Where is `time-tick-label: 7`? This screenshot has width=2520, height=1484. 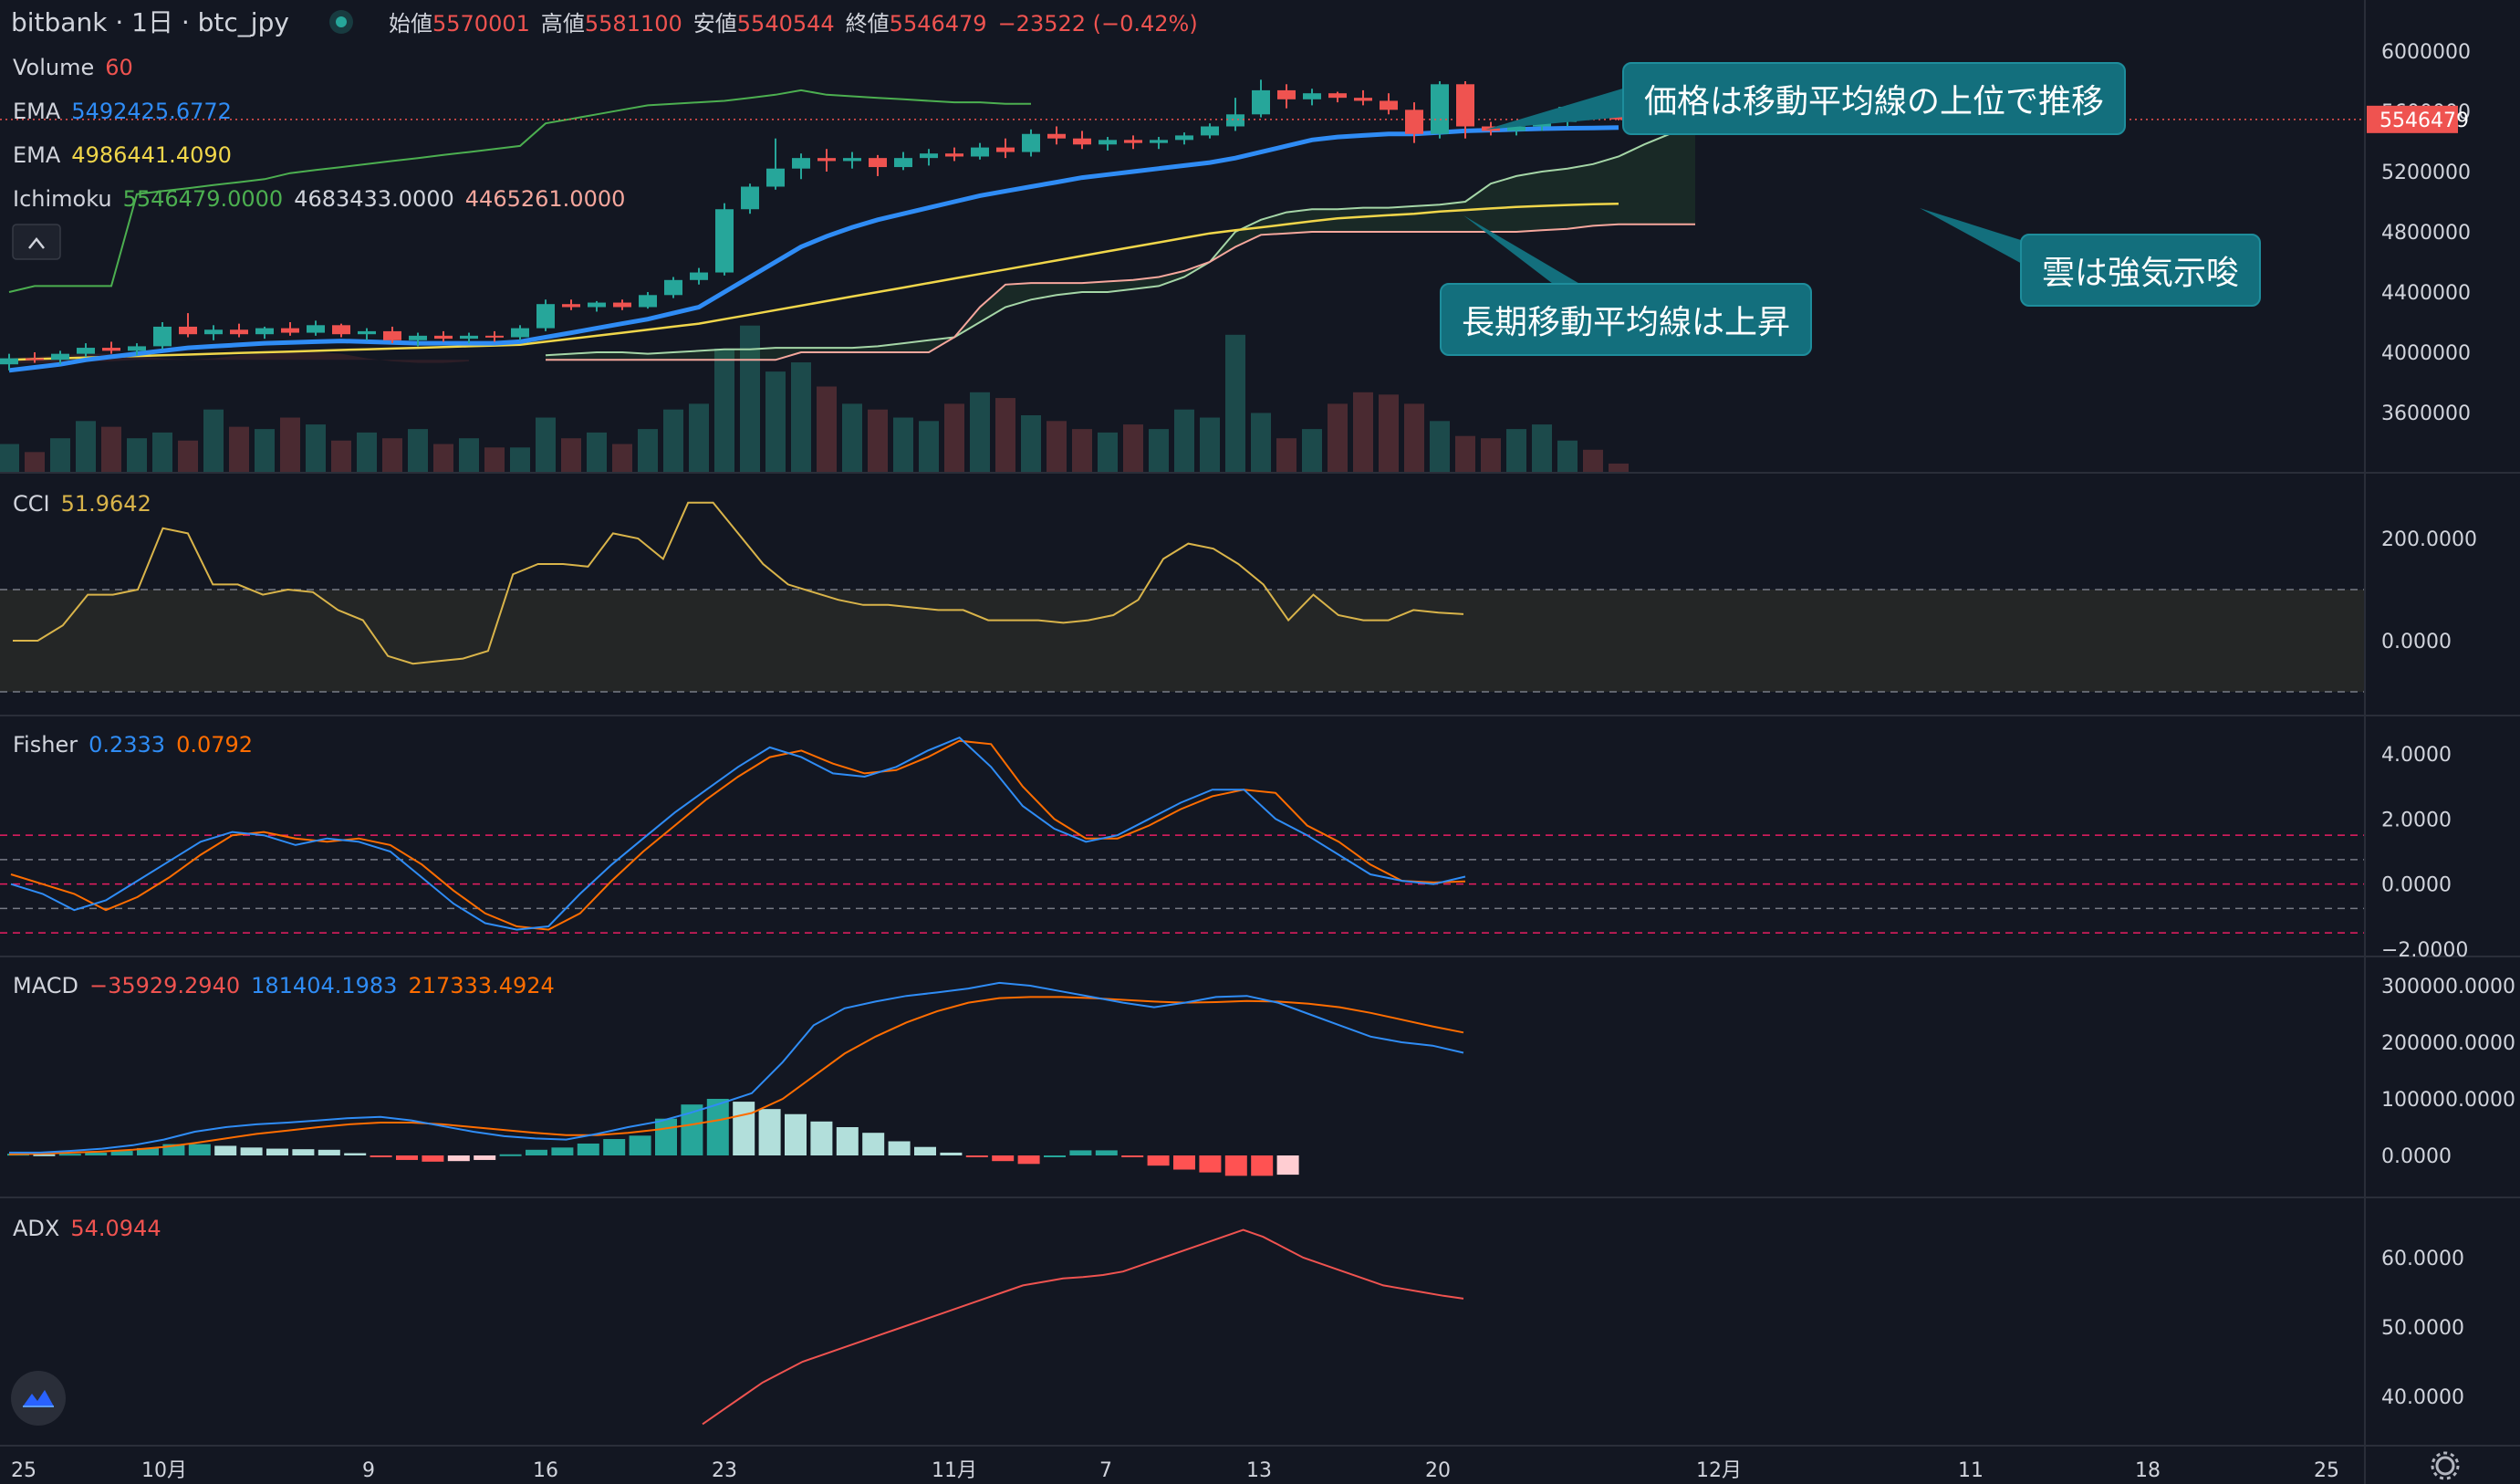 time-tick-label: 7 is located at coordinates (1105, 1470).